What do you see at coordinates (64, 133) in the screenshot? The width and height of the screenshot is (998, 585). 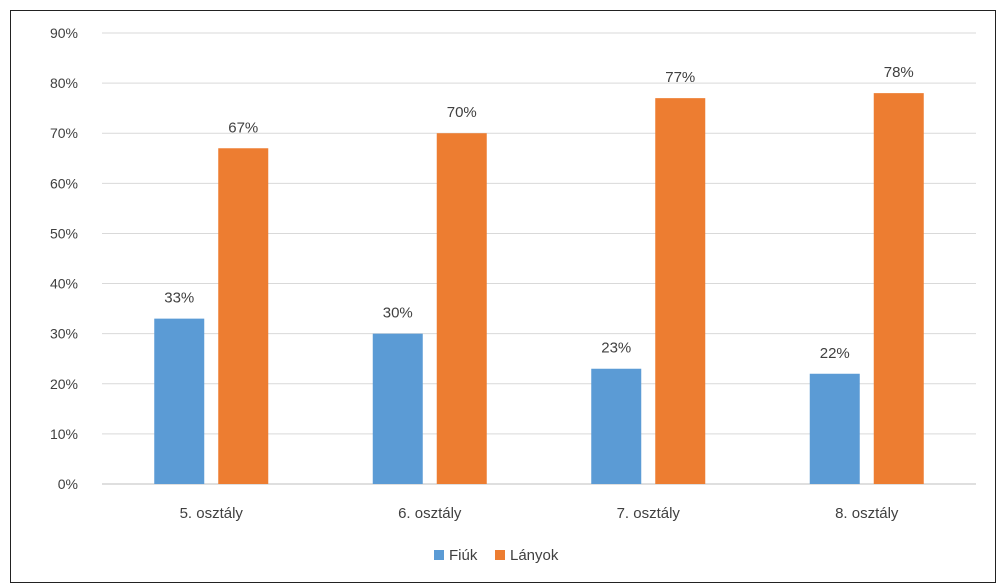 I see `y-tick-label: 70%` at bounding box center [64, 133].